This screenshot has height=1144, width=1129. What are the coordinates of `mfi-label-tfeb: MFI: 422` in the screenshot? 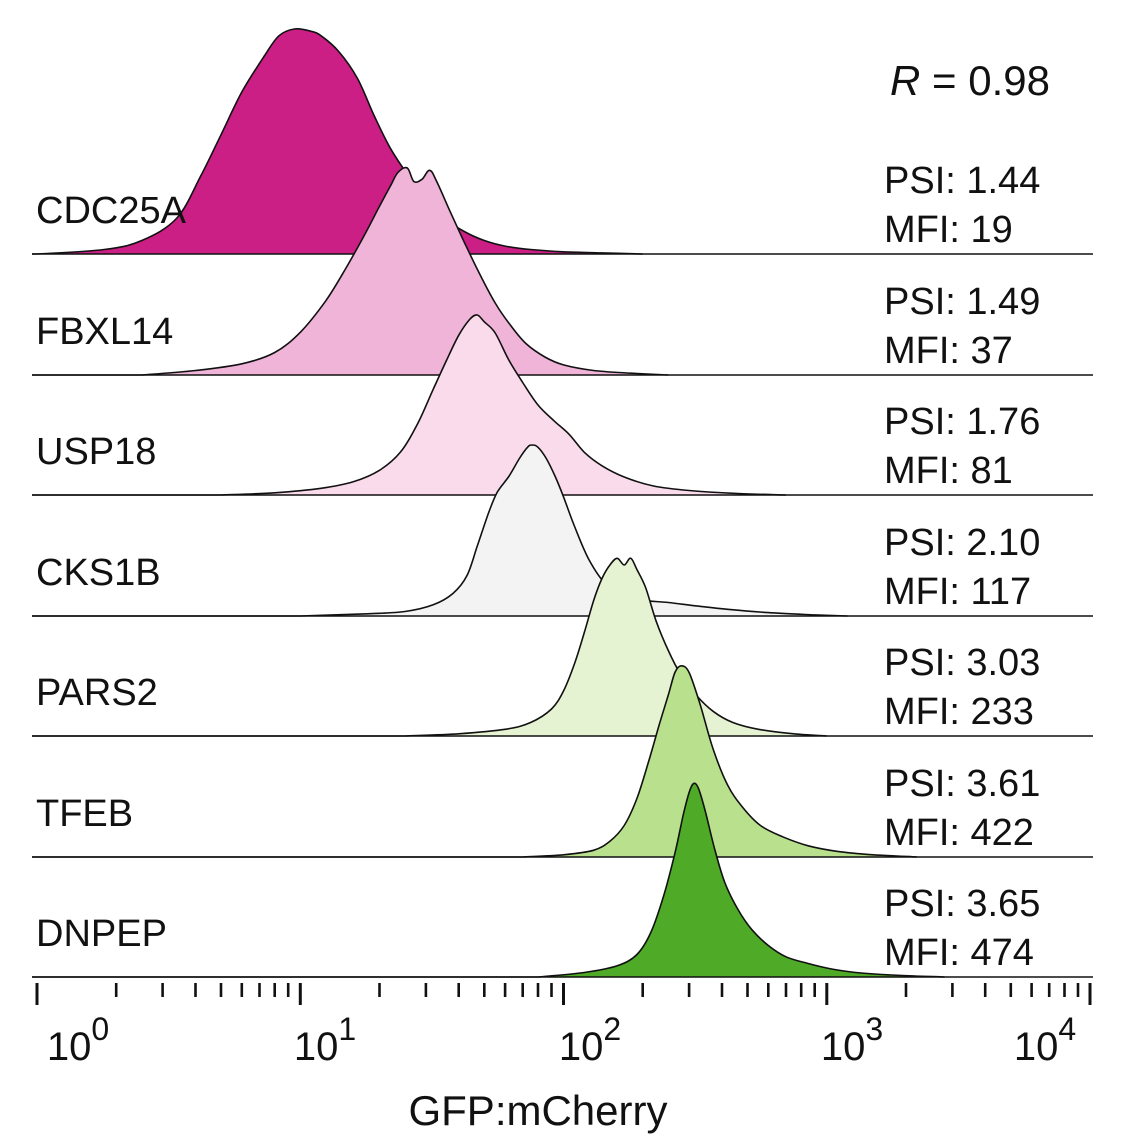 It's located at (959, 833).